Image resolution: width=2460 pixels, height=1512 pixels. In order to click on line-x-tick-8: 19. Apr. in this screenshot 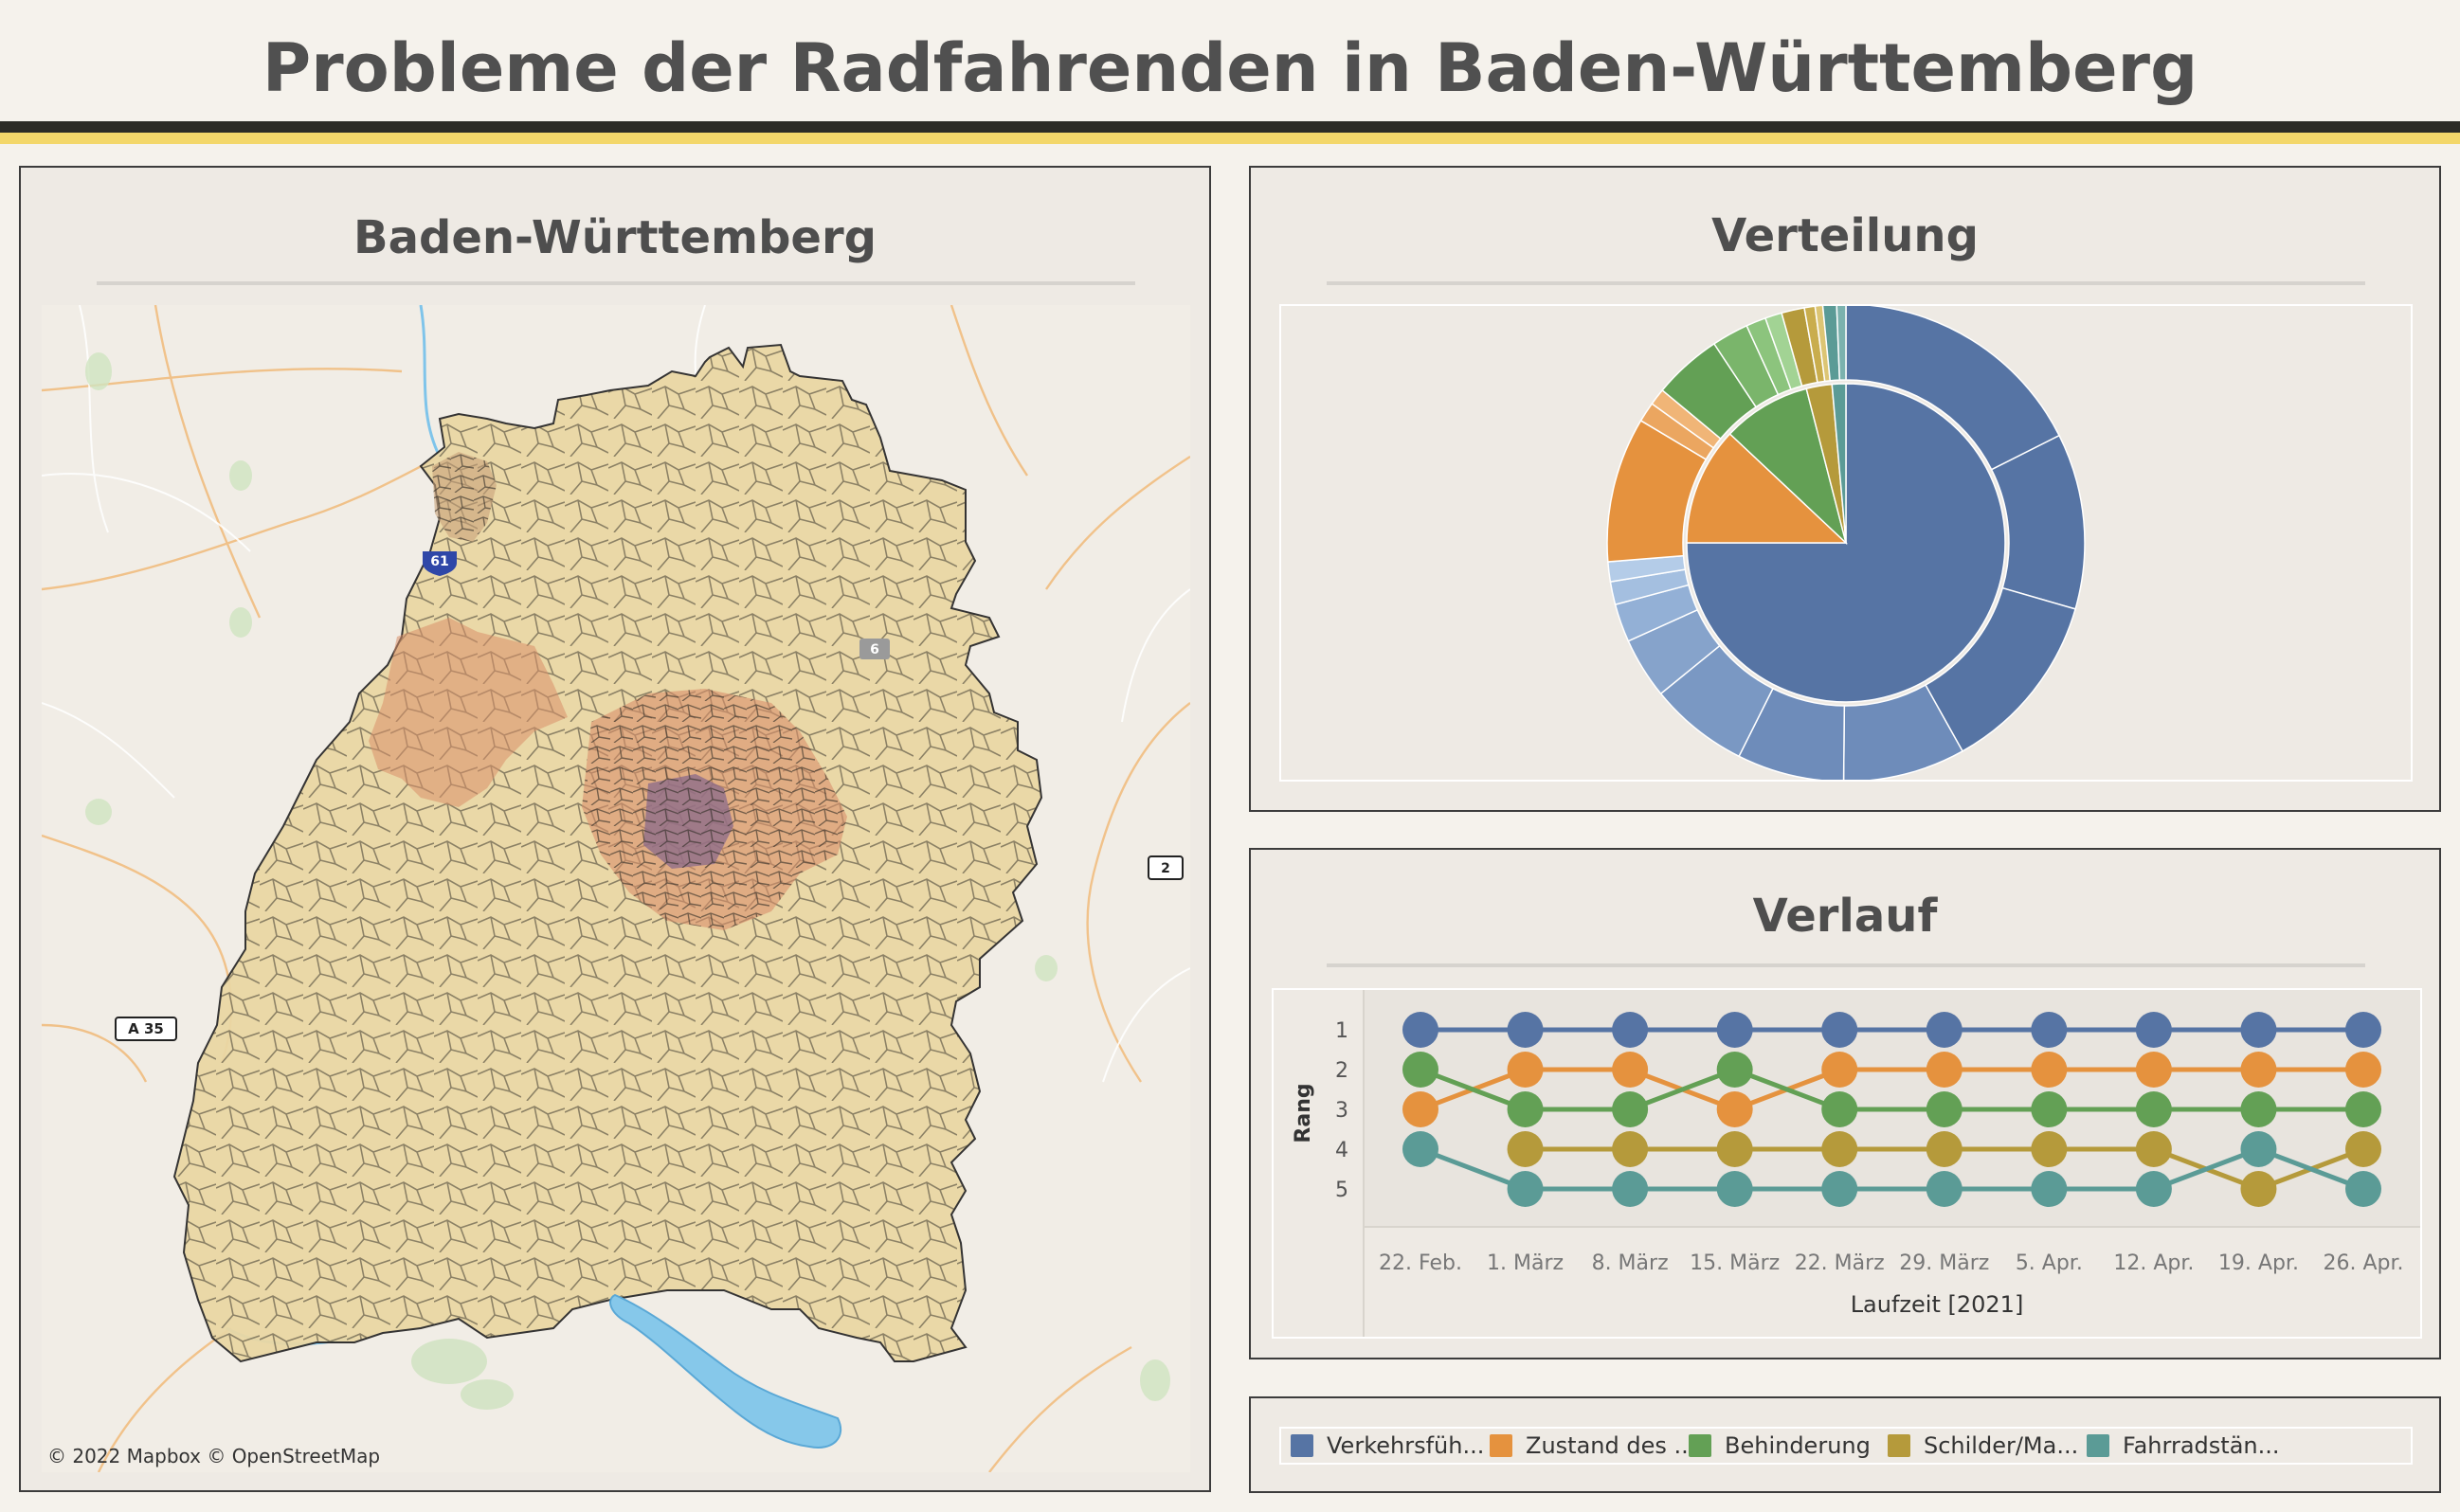, I will do `click(2258, 1263)`.